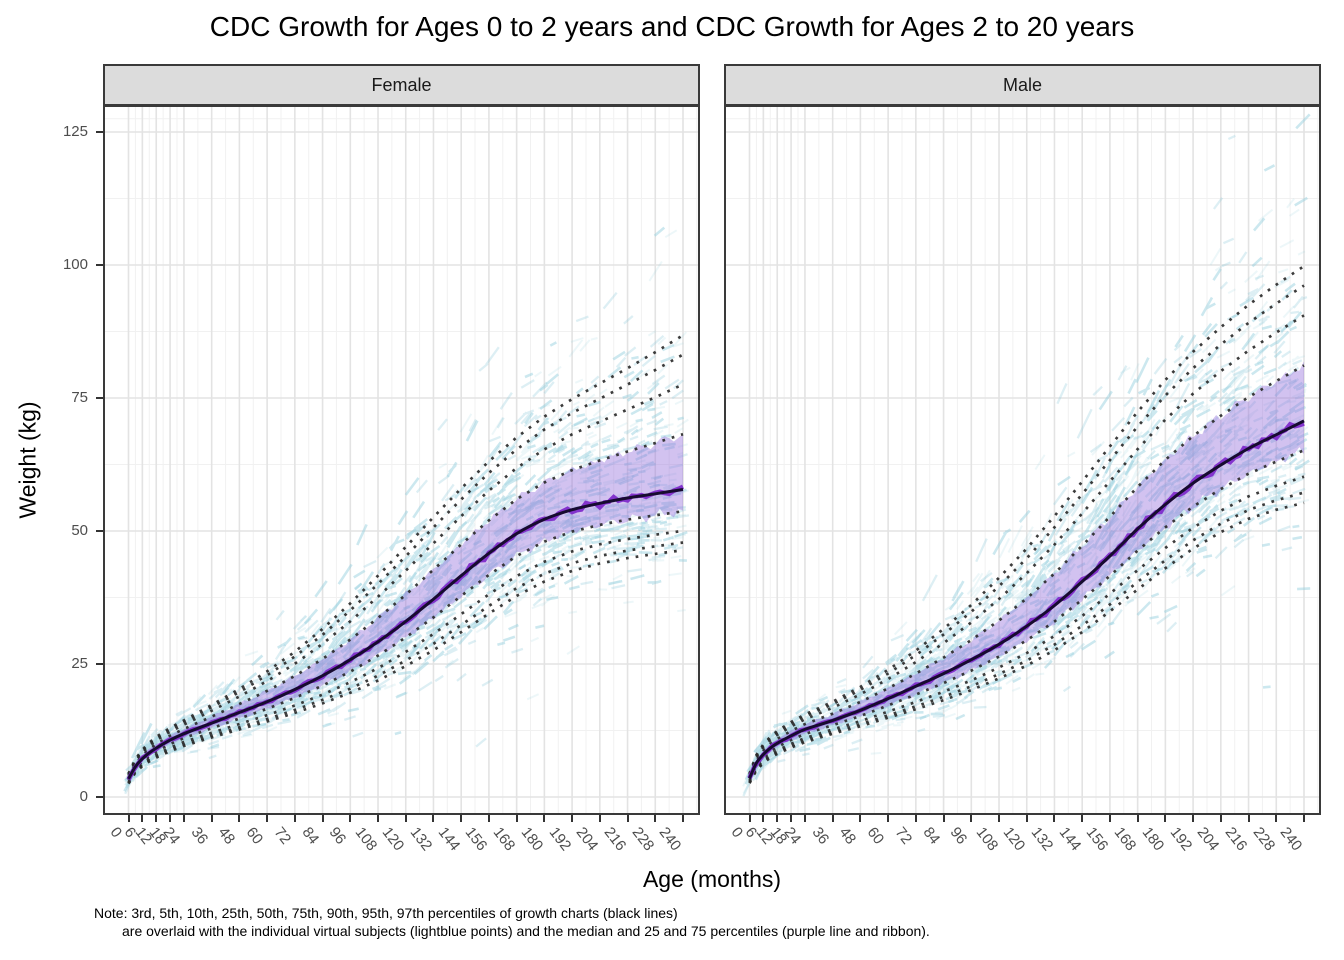 Image resolution: width=1344 pixels, height=960 pixels. Describe the element at coordinates (27, 460) in the screenshot. I see `y-axis-title: Weight (kg)` at that location.